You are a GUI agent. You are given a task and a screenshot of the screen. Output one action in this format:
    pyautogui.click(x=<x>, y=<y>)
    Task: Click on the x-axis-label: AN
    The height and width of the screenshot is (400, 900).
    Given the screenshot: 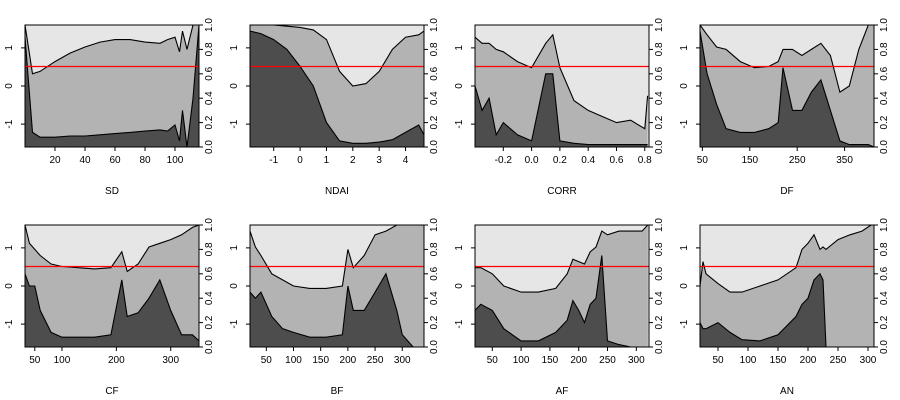 What is the action you would take?
    pyautogui.click(x=787, y=391)
    